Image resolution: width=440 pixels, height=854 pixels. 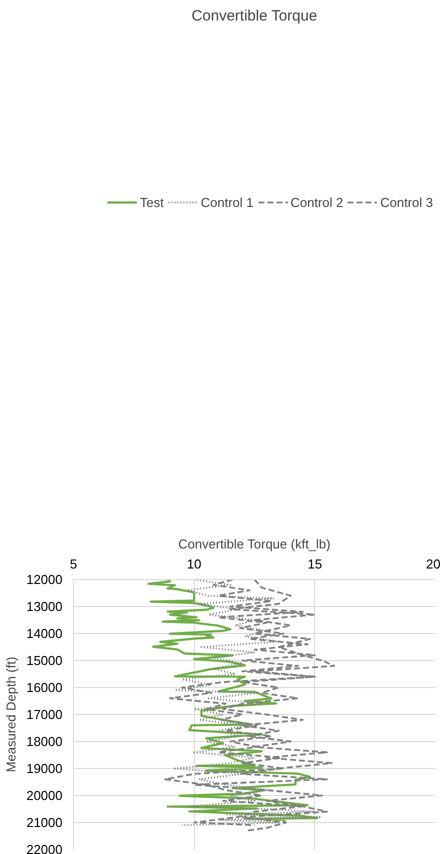 I want to click on y-tick-label: 18000, so click(x=44, y=741).